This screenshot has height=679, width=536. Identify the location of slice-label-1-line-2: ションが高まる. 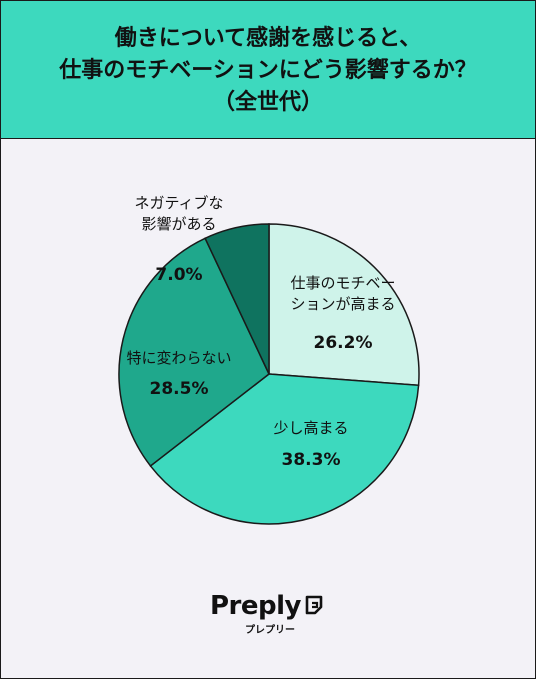
(342, 304).